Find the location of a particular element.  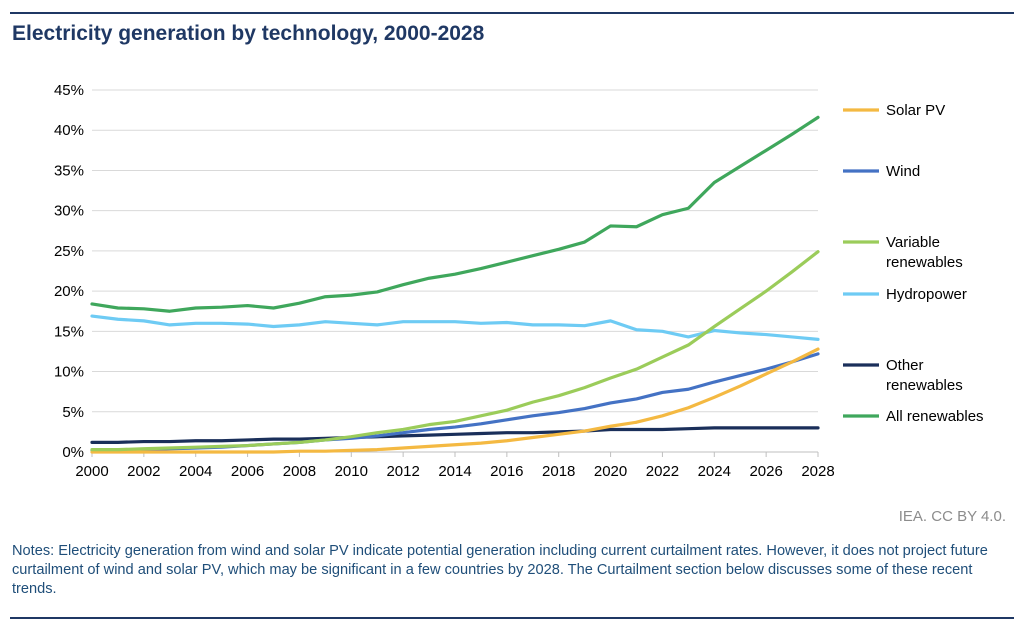

legend-label-wind: Wind is located at coordinates (903, 171).